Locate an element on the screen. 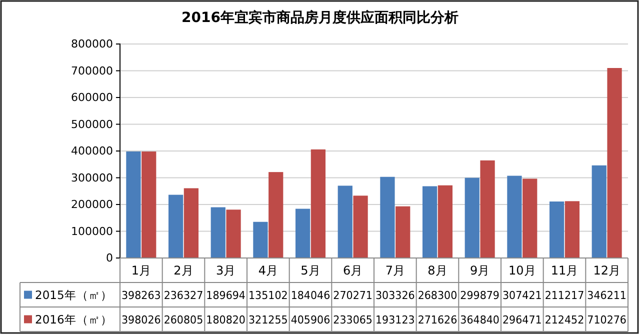  legend-label: 2015年（㎡） is located at coordinates (73, 295).